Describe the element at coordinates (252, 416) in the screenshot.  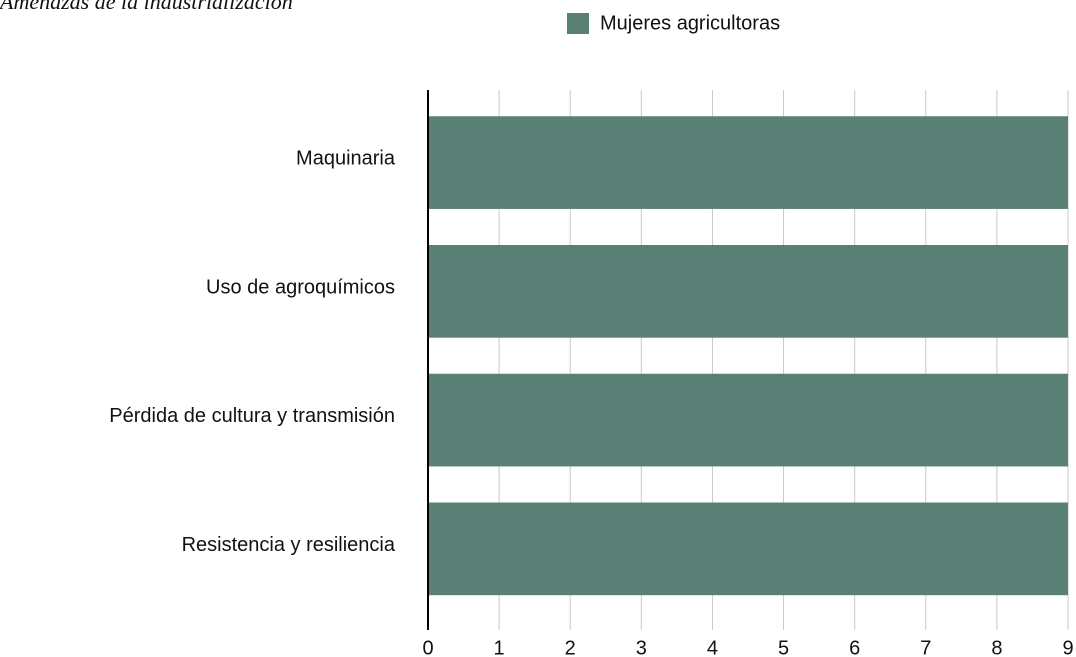
I see `y-tick-label: Pérdida de cultura y transmisión` at that location.